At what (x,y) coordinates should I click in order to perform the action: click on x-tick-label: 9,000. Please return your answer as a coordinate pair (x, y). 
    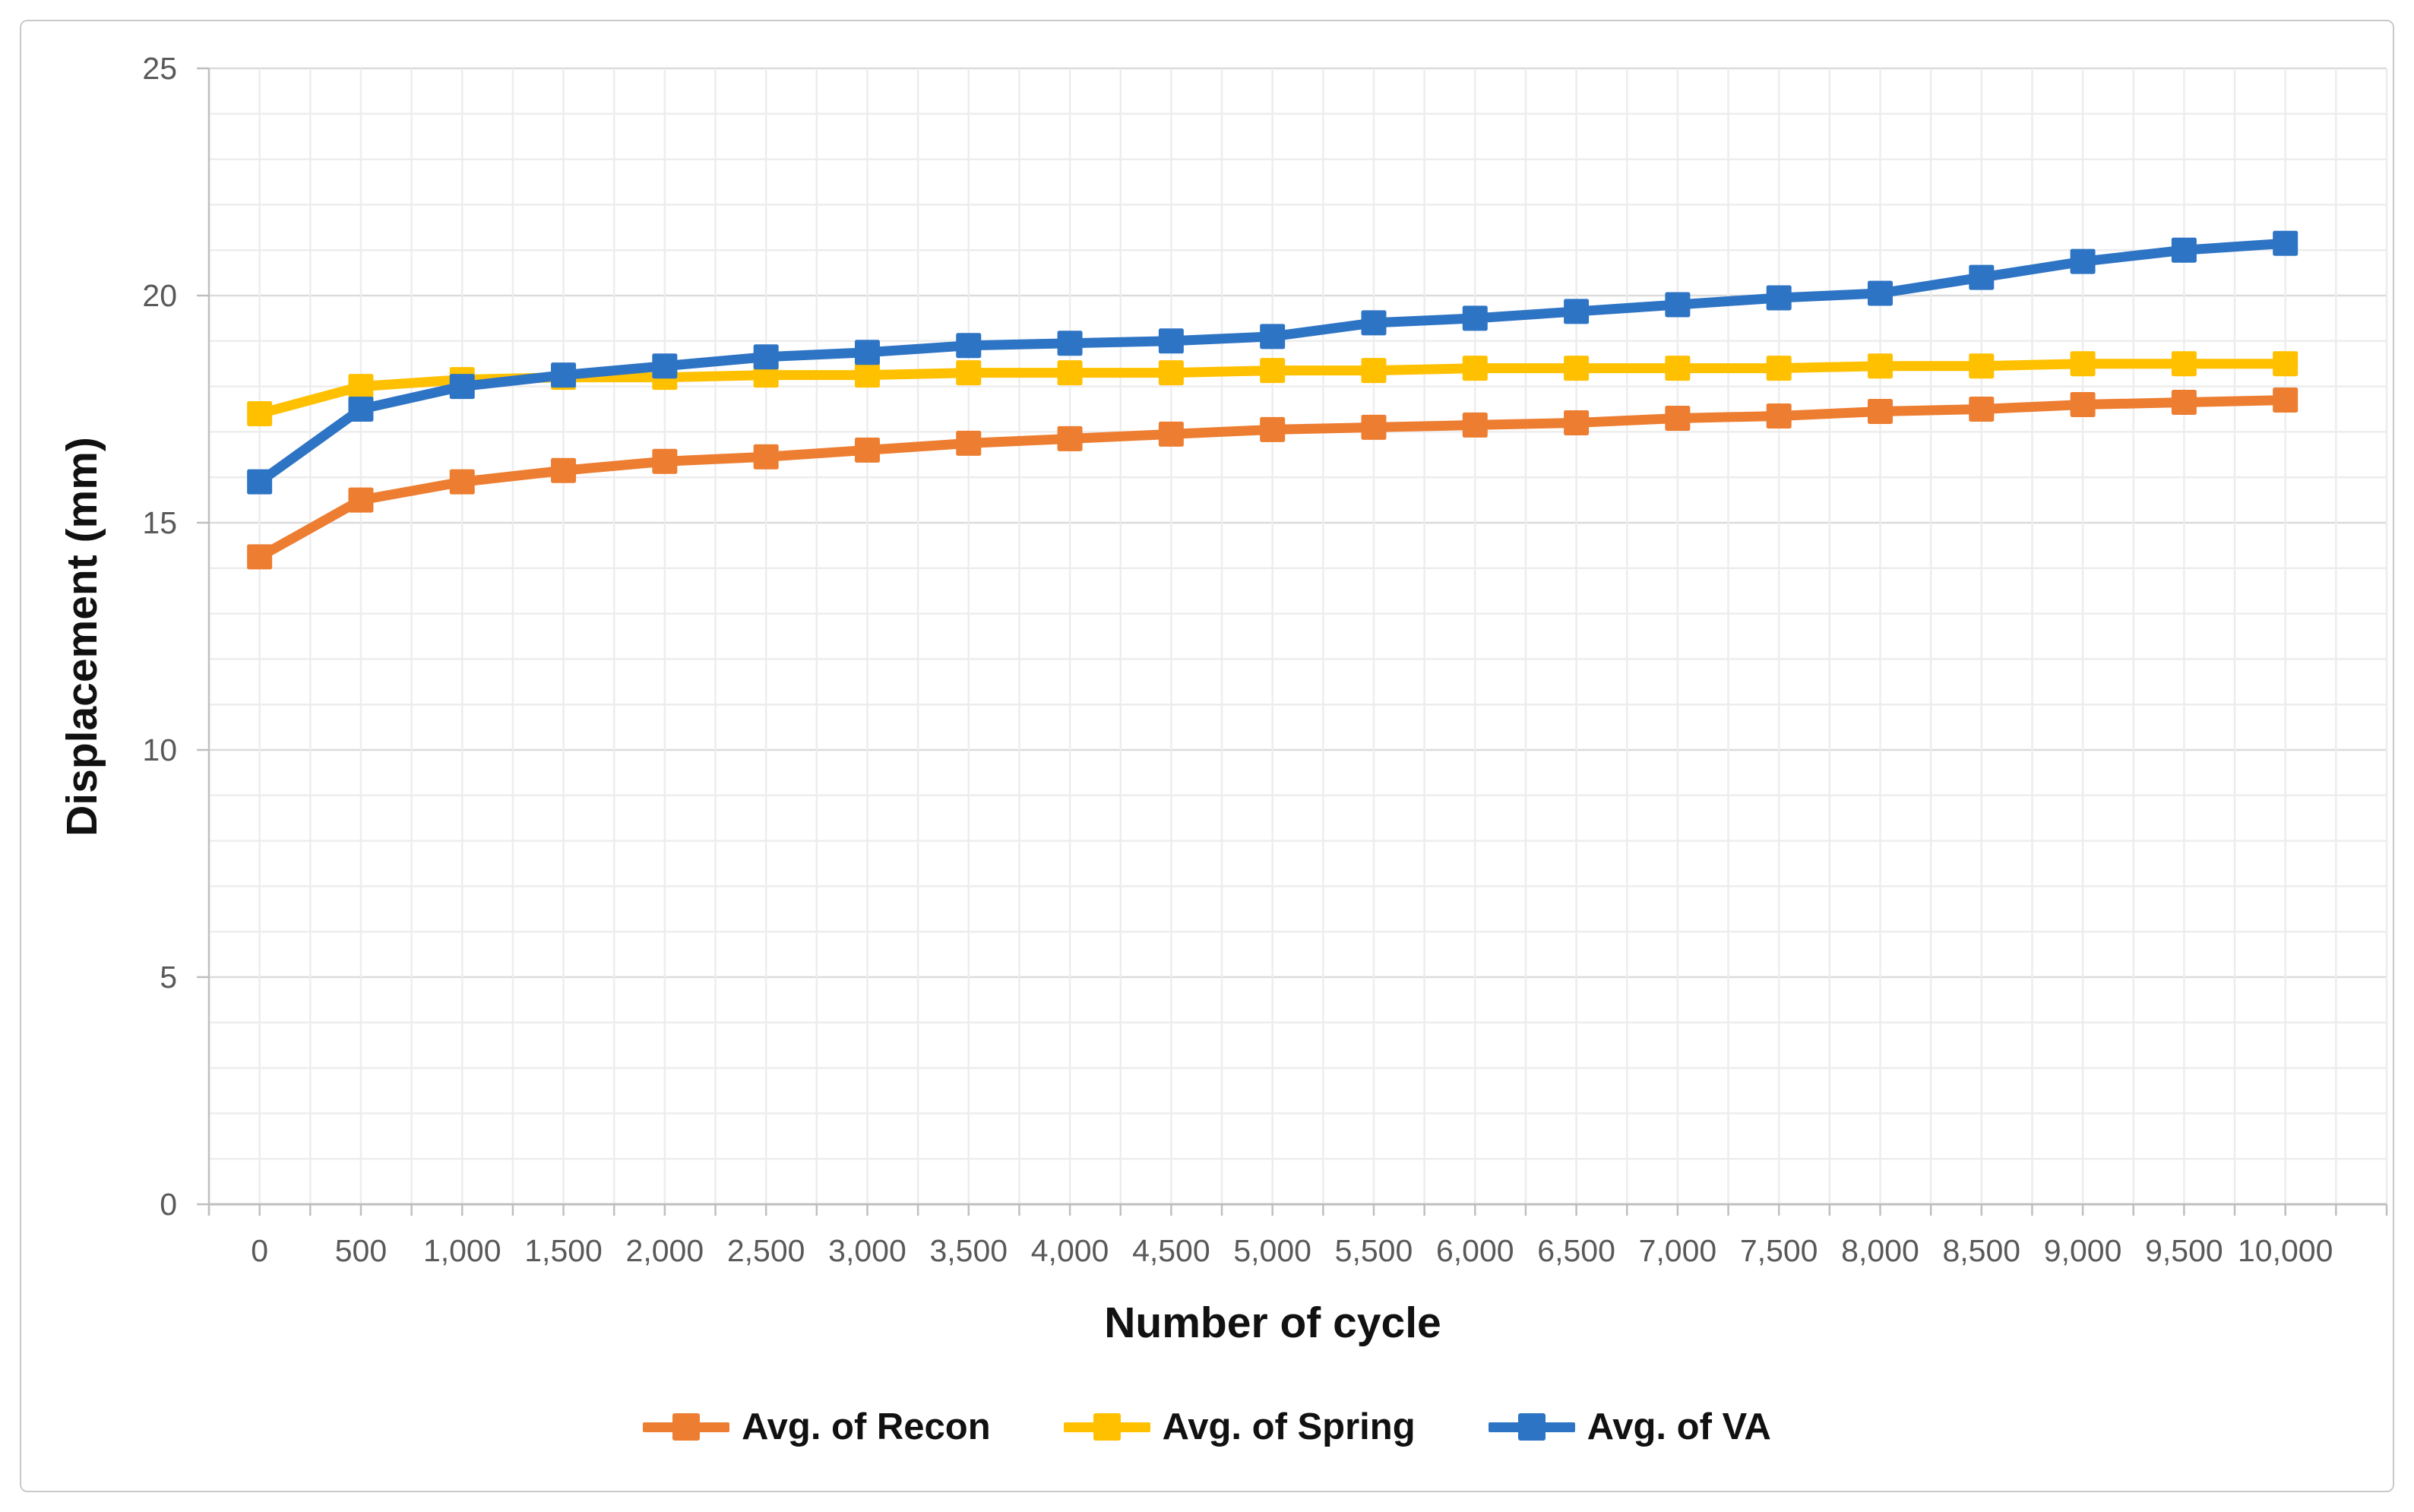
    Looking at the image, I should click on (2083, 1250).